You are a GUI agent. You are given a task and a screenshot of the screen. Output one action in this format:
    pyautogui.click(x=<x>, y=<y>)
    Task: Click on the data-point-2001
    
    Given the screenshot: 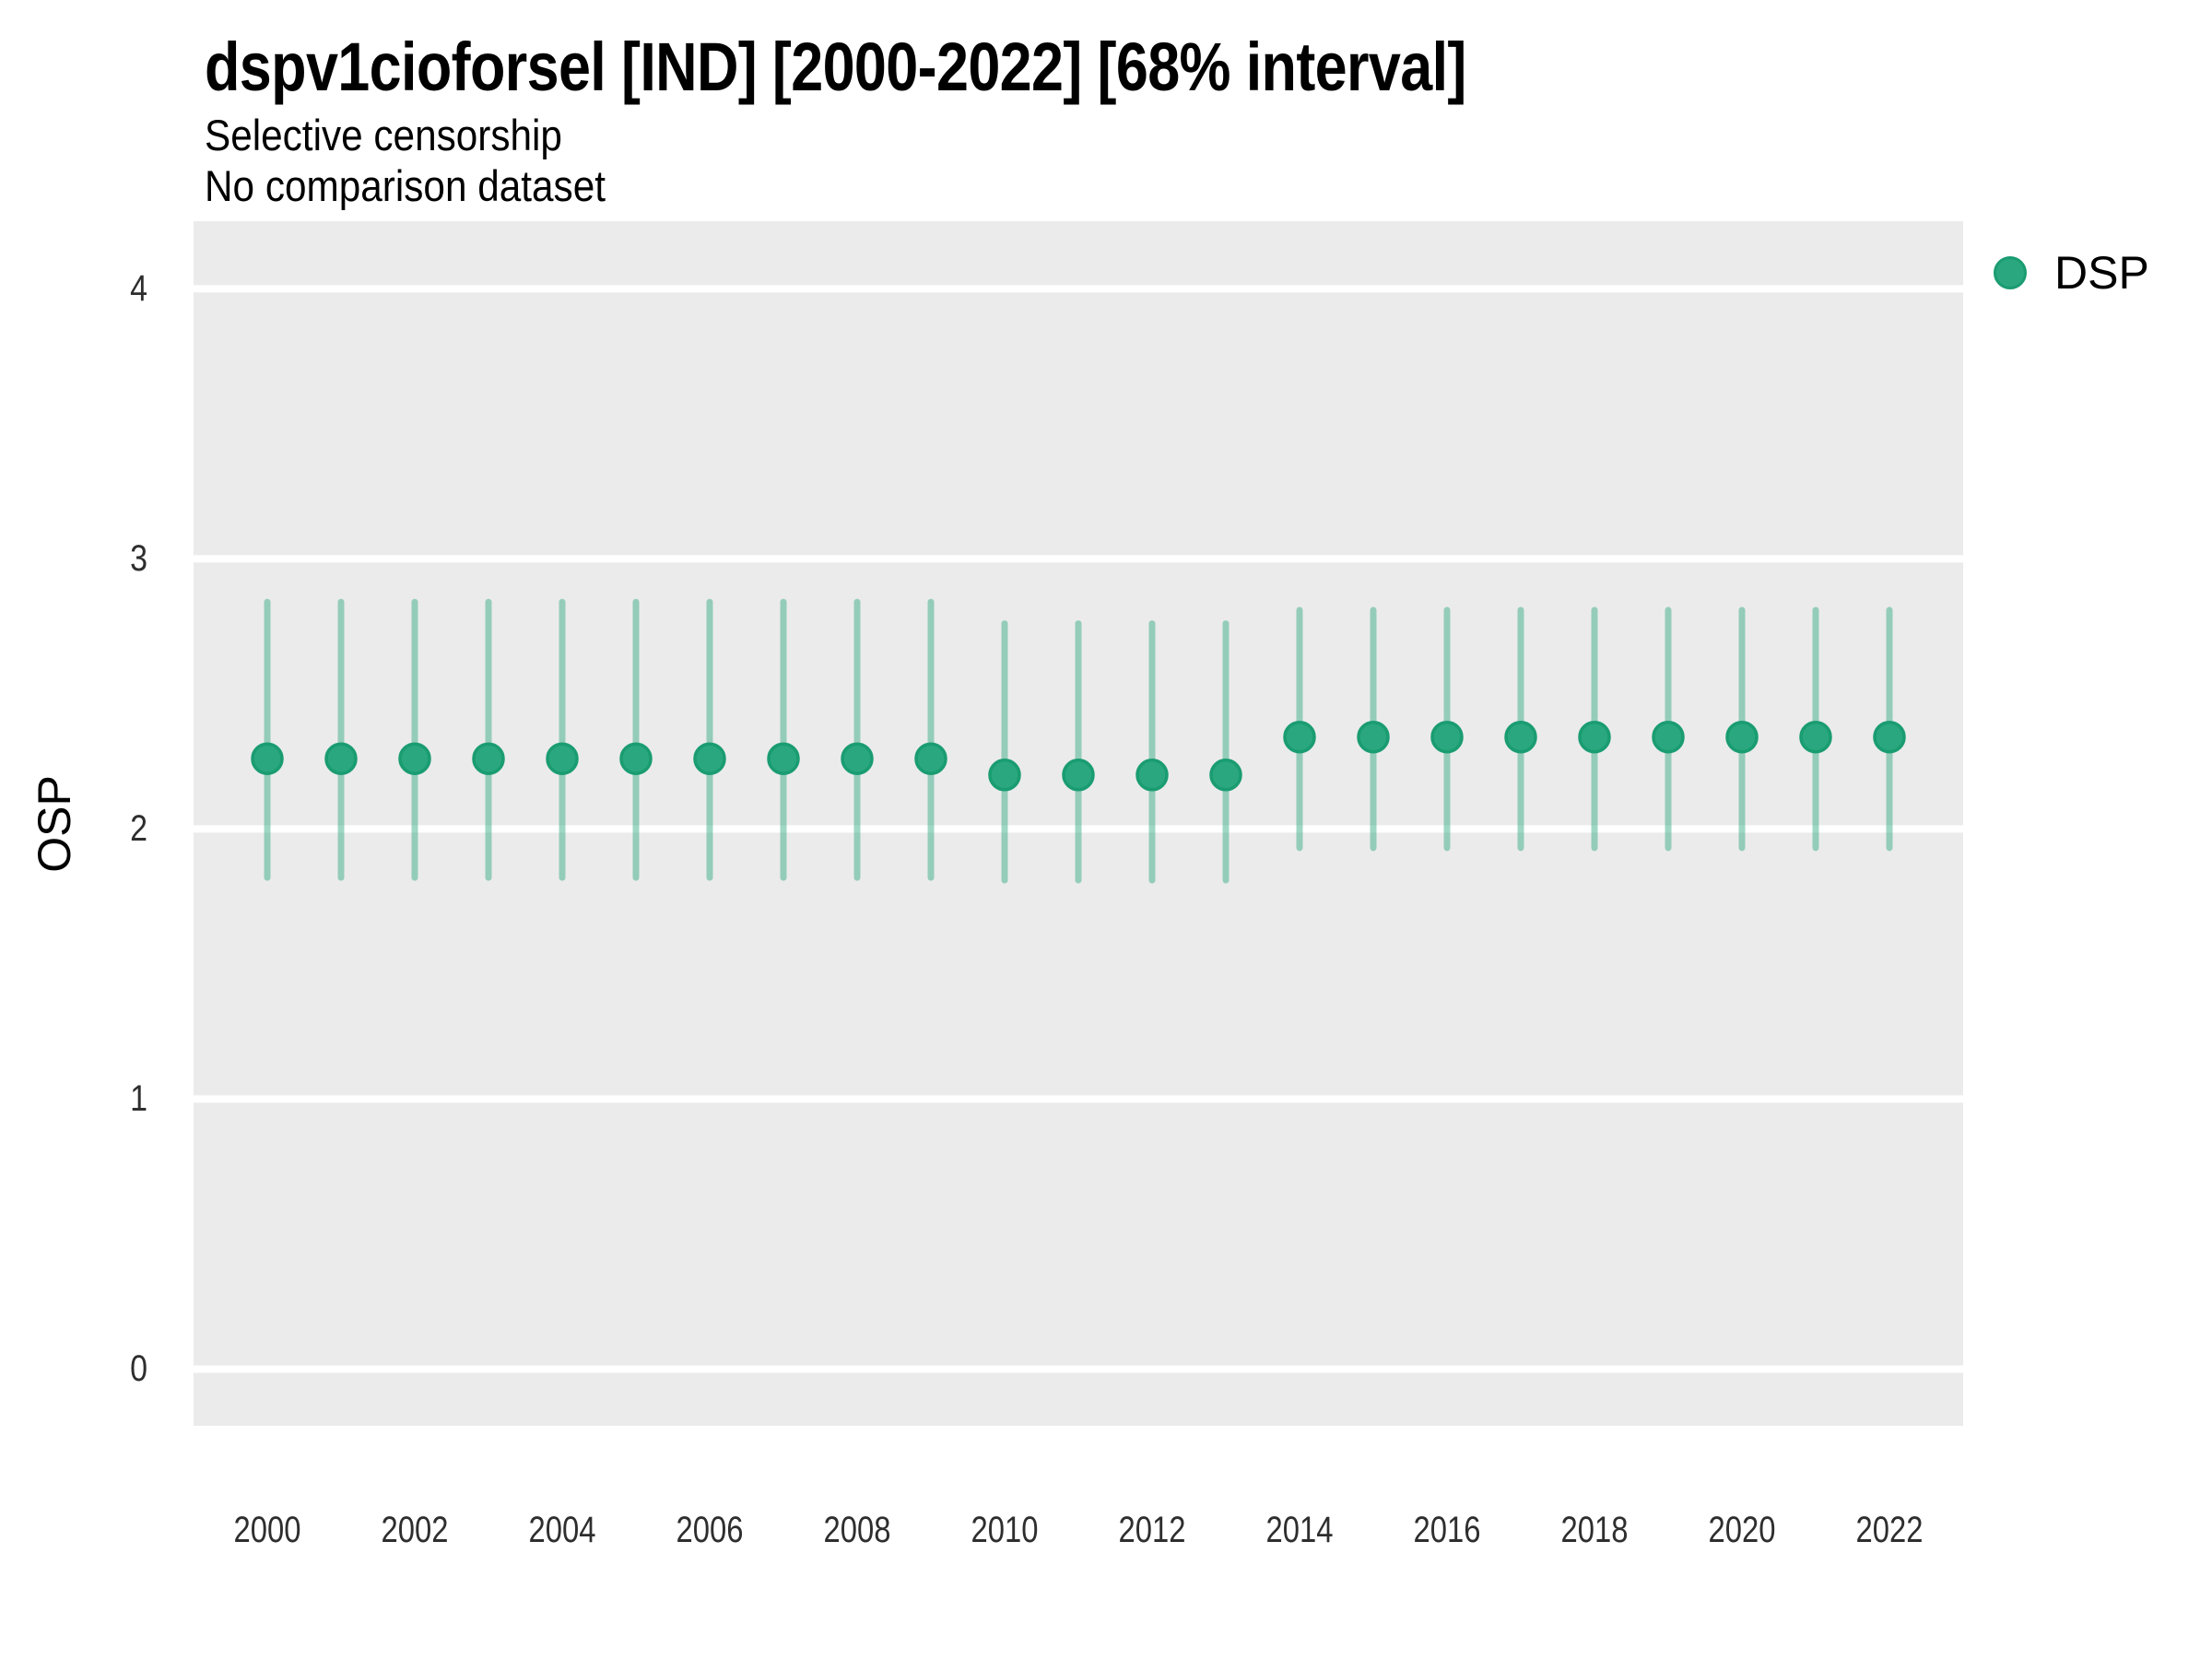 What is the action you would take?
    pyautogui.click(x=341, y=758)
    